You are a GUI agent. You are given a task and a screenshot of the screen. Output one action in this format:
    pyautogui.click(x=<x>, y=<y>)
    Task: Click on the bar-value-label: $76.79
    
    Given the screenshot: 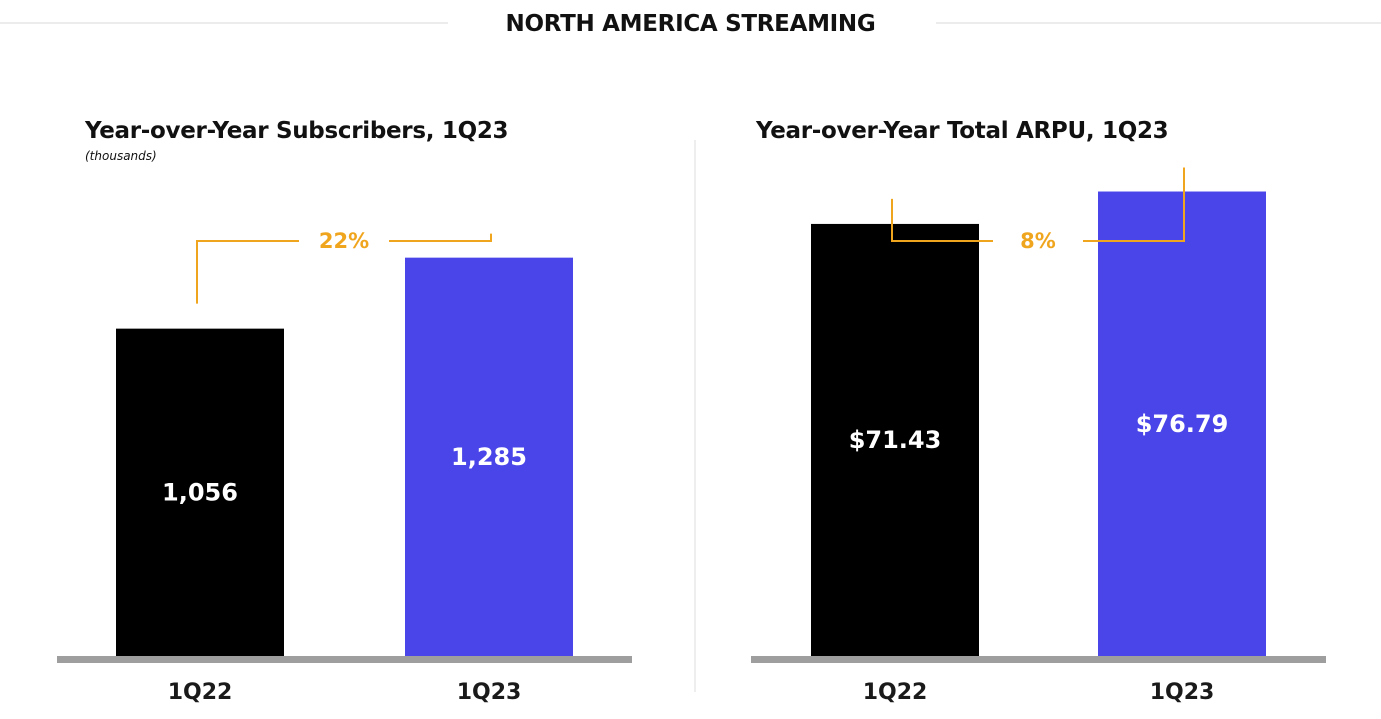 What is the action you would take?
    pyautogui.click(x=1182, y=424)
    